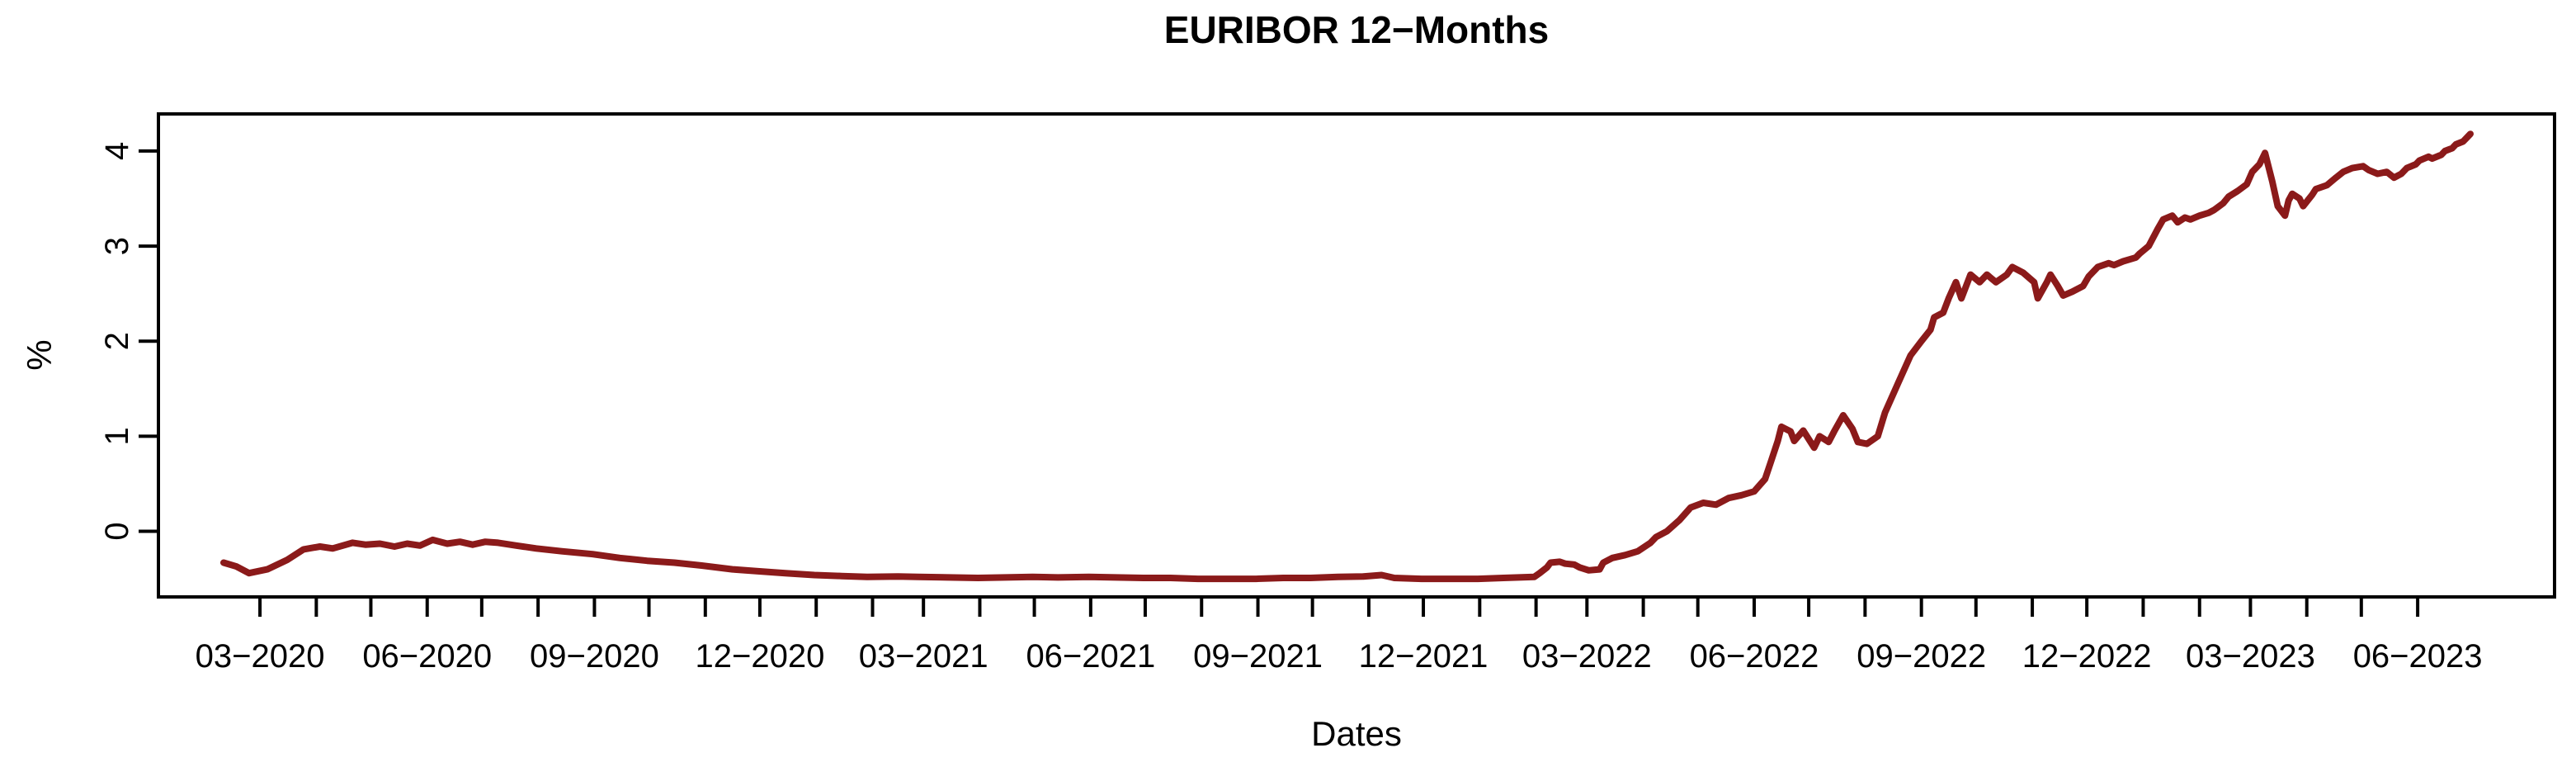 This screenshot has height=767, width=2576. What do you see at coordinates (427, 656) in the screenshot?
I see `x-tick-label: 06−2020` at bounding box center [427, 656].